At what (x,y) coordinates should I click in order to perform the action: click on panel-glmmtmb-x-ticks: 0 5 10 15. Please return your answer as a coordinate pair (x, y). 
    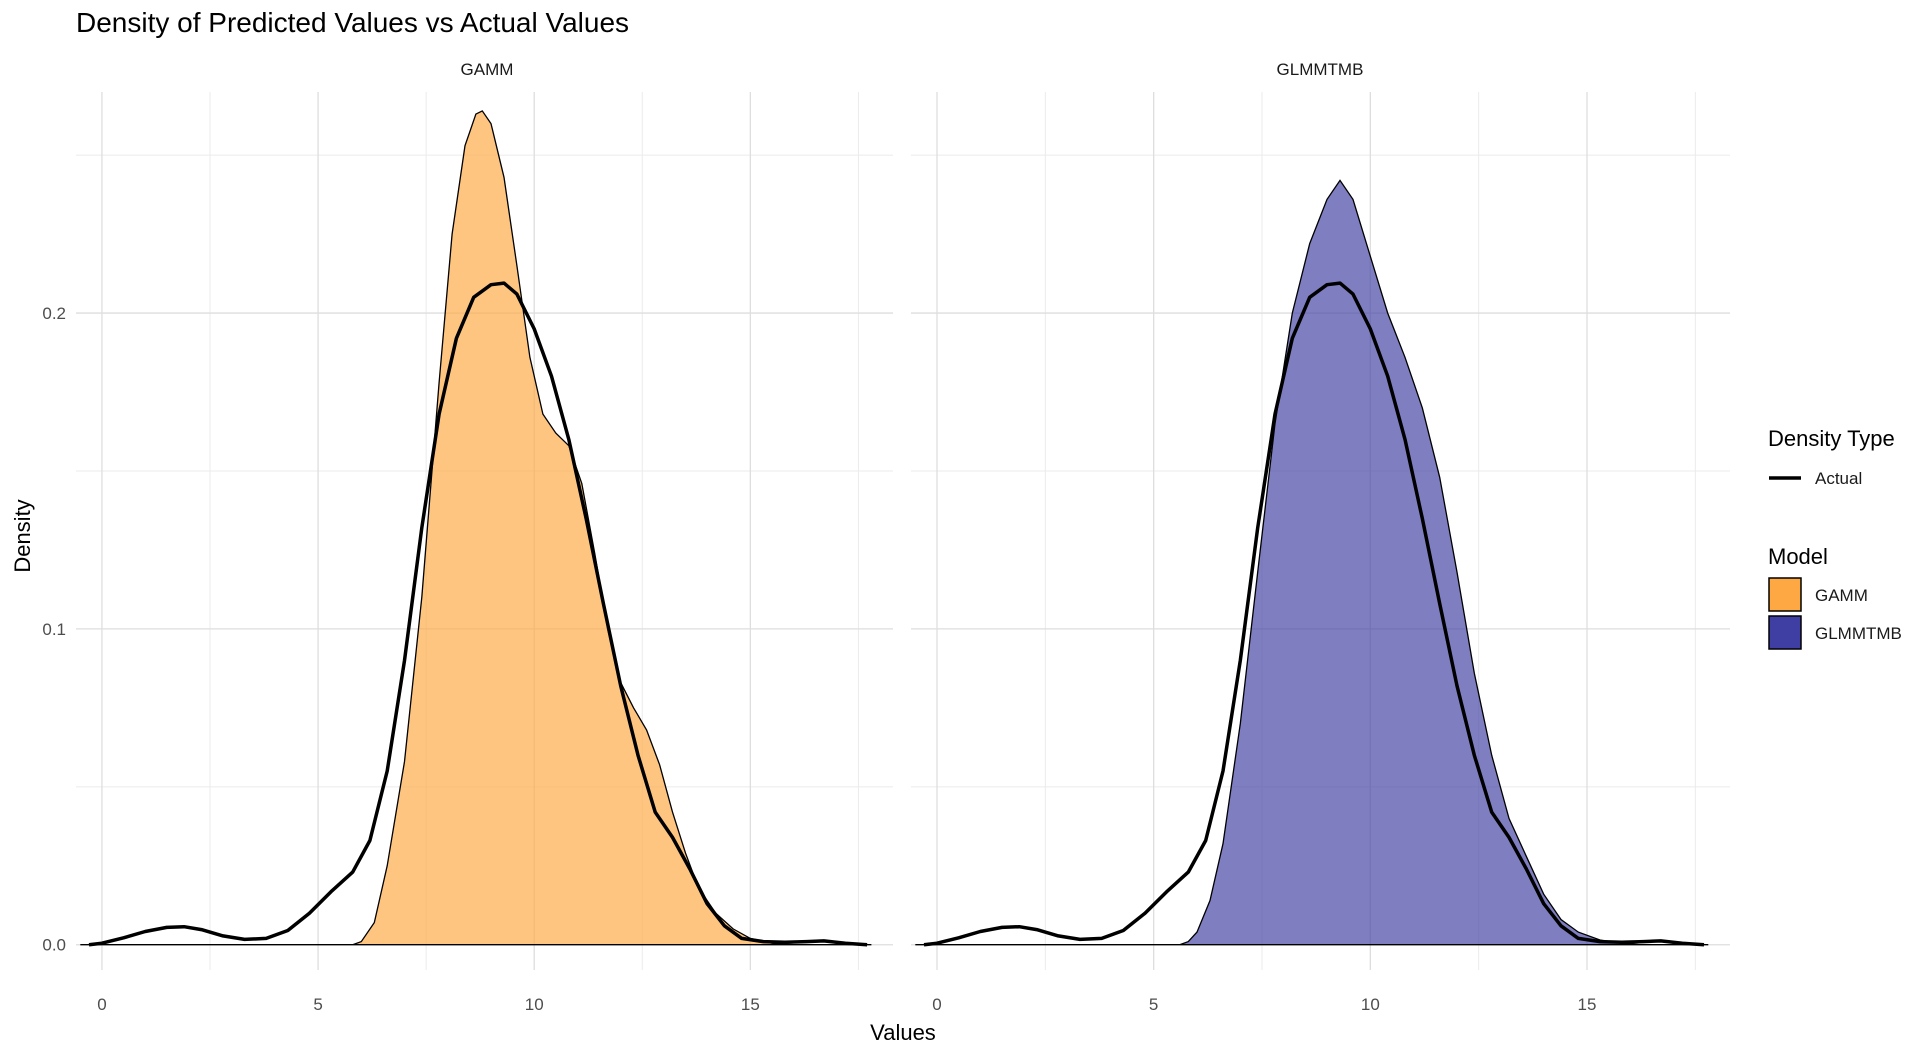
    Looking at the image, I should click on (1264, 1004).